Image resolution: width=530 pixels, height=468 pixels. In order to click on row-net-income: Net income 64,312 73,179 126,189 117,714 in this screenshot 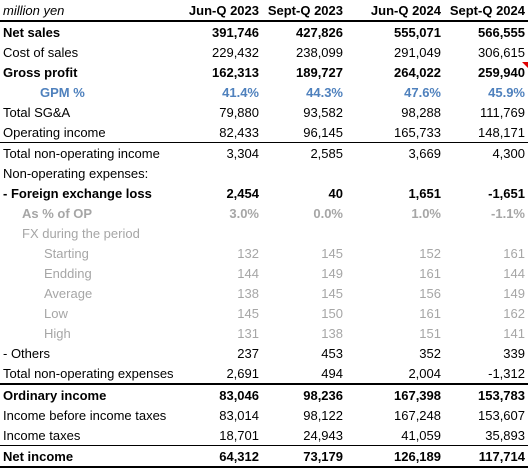, I will do `click(264, 456)`.